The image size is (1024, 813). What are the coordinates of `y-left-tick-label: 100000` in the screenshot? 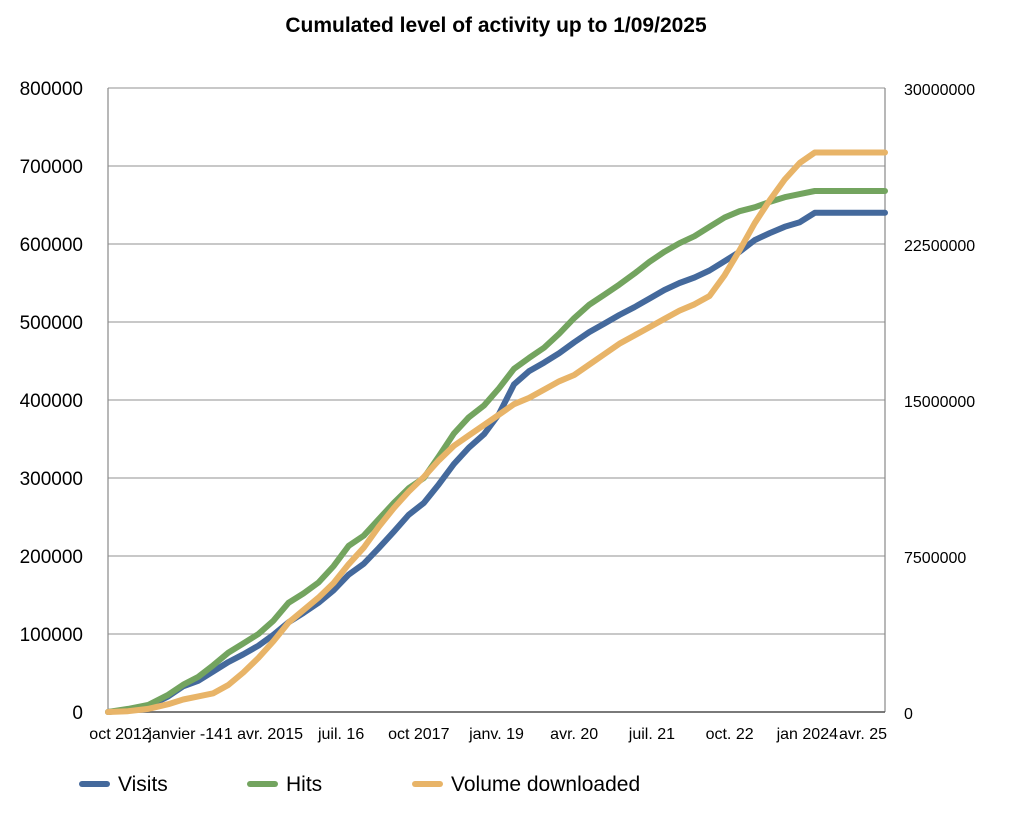 It's located at (51, 635).